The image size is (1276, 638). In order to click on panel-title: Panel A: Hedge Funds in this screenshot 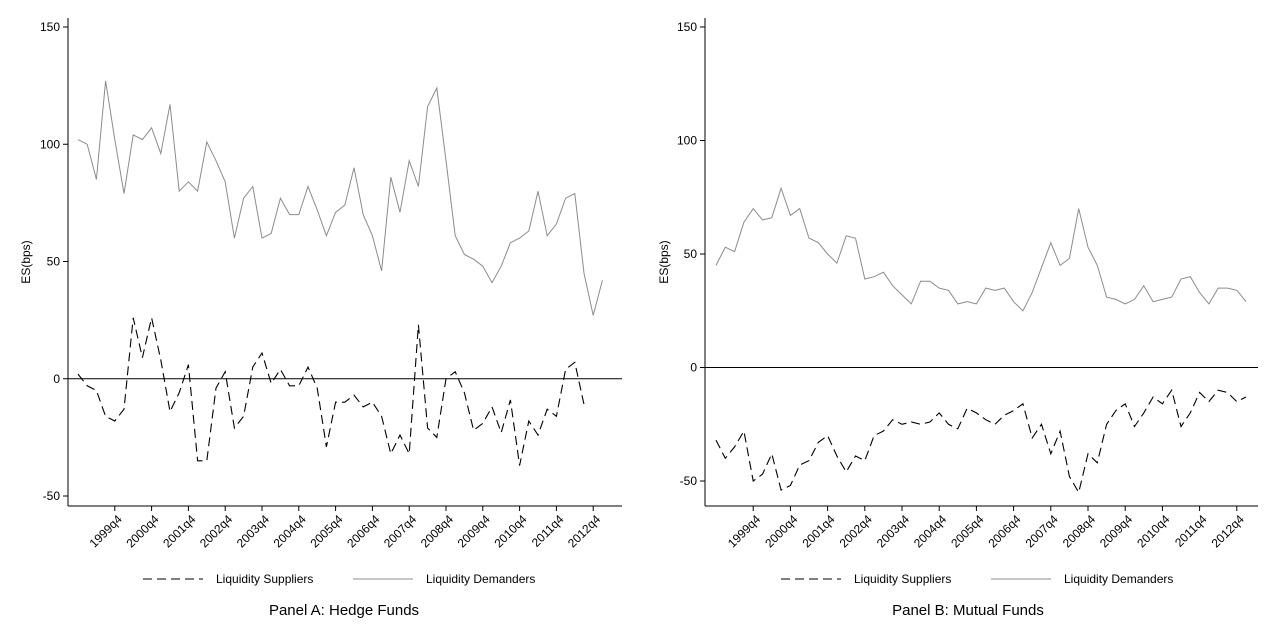, I will do `click(344, 610)`.